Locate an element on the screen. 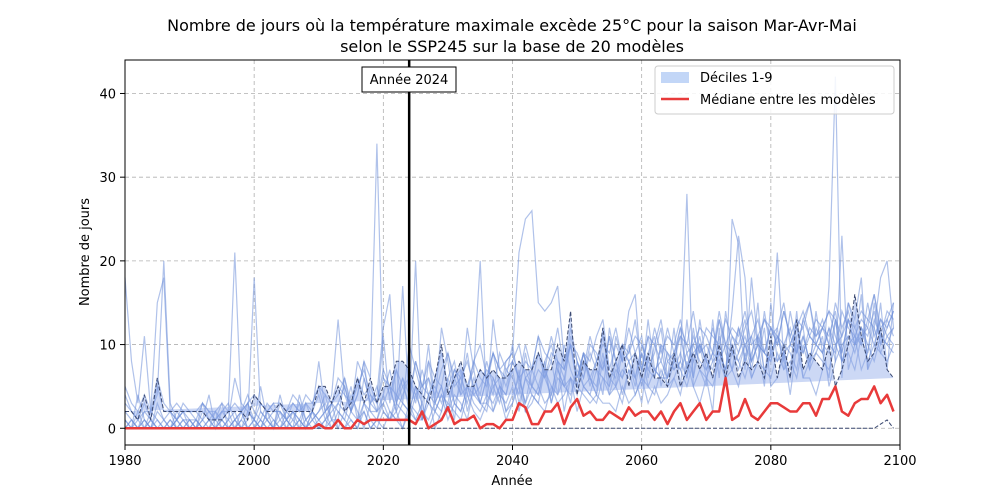 The height and width of the screenshot is (500, 1000). y-tick-label-0: 0 is located at coordinates (112, 429).